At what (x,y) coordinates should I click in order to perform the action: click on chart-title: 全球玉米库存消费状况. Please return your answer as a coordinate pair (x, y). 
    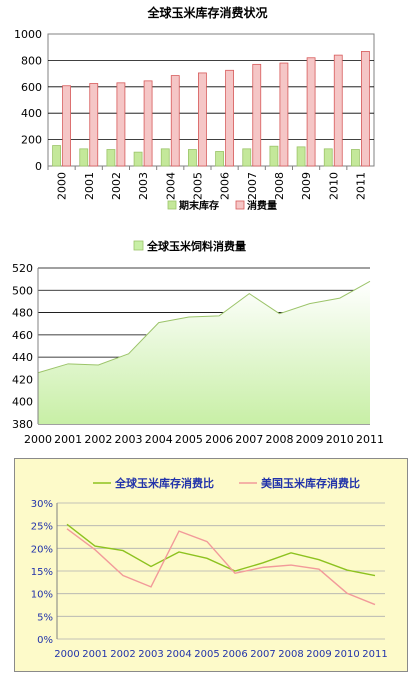
    Looking at the image, I should click on (207, 13).